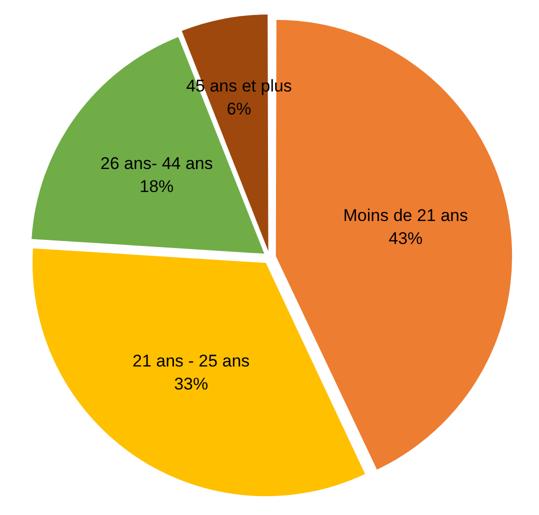  I want to click on slice-label: 21 ans - 25 ans, so click(191, 361).